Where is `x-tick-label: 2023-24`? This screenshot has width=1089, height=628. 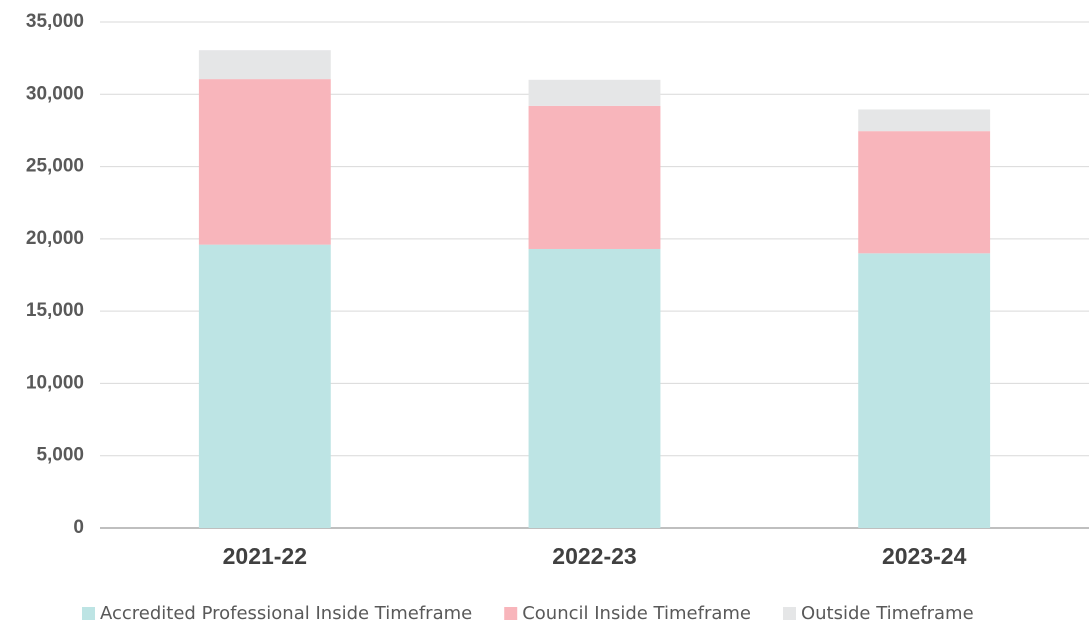
x-tick-label: 2023-24 is located at coordinates (924, 556).